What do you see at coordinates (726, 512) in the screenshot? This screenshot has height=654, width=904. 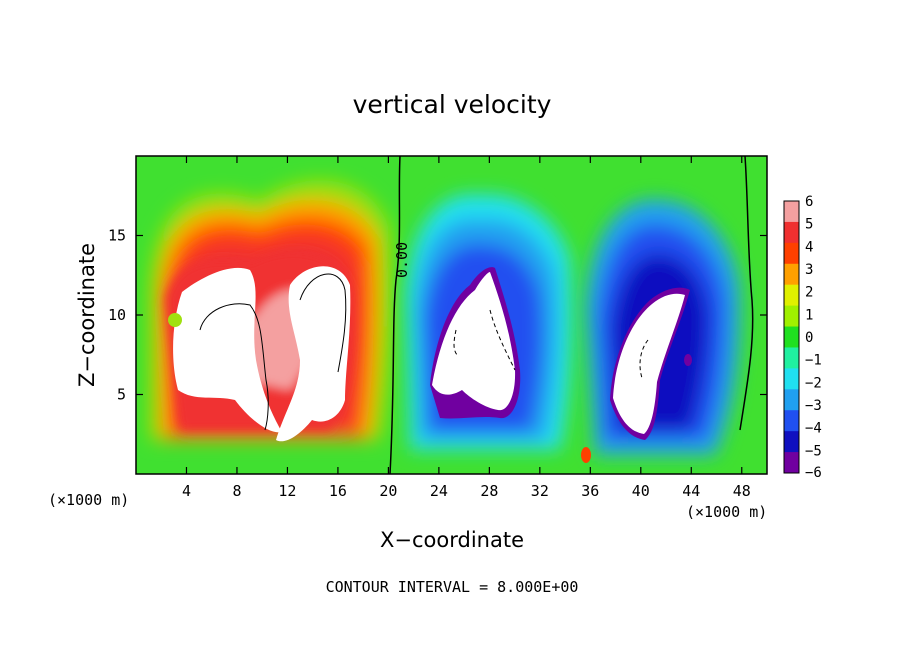 I see `x-unit-label-right: (×1000 m)` at bounding box center [726, 512].